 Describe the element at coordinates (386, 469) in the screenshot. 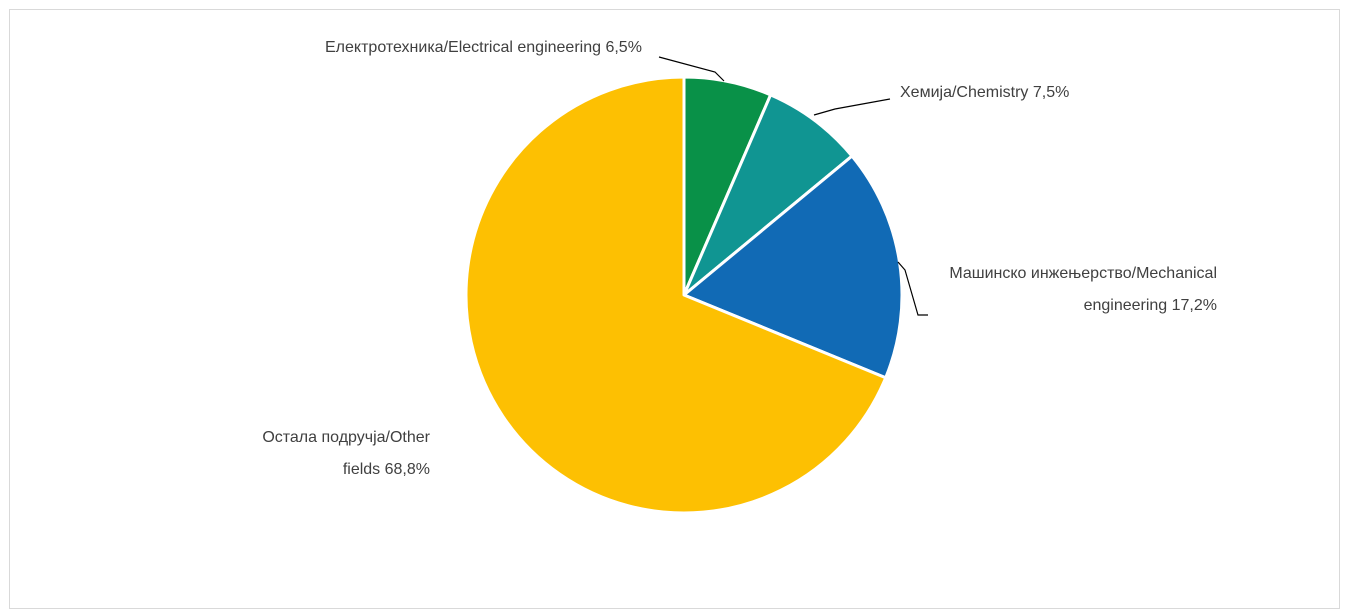

I see `slice-label-3-line-1: fields 68,8%` at that location.